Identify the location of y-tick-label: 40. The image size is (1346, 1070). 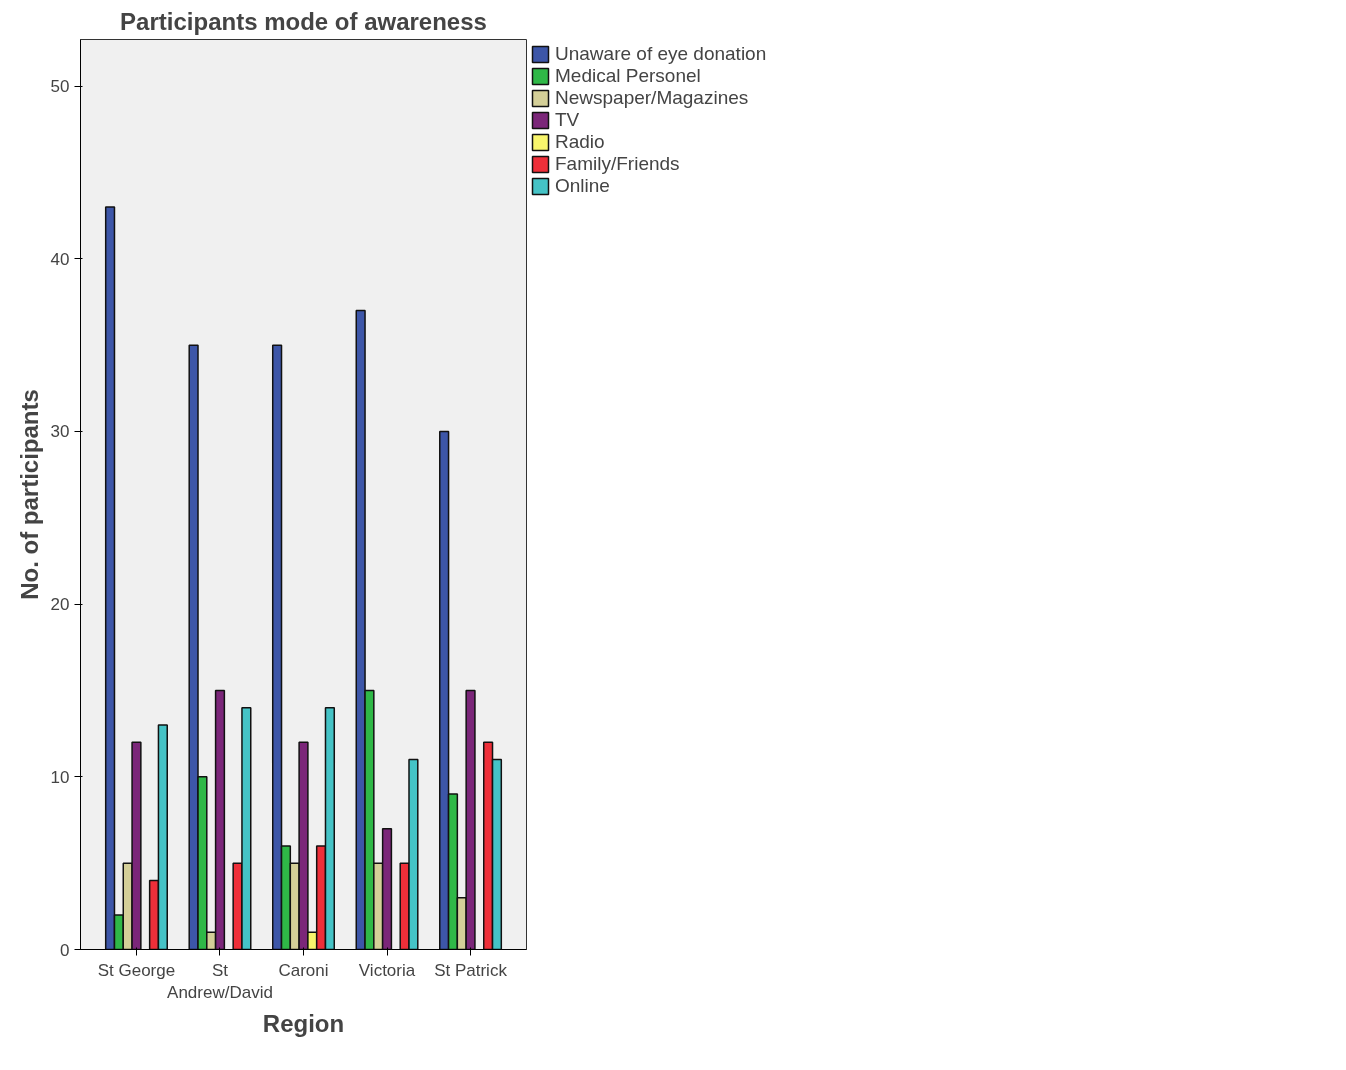
(60, 259).